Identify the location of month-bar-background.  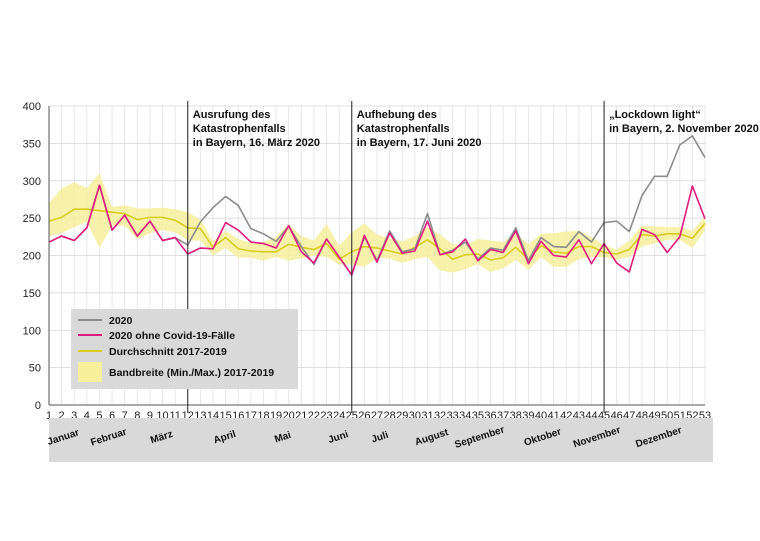
(381, 440).